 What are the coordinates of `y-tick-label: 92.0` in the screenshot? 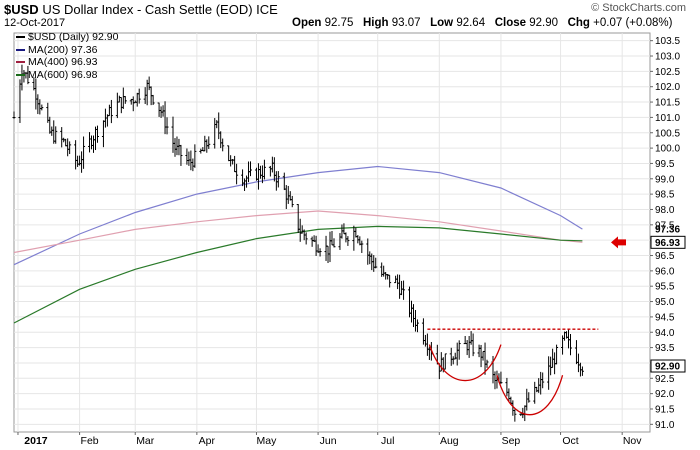 It's located at (665, 394).